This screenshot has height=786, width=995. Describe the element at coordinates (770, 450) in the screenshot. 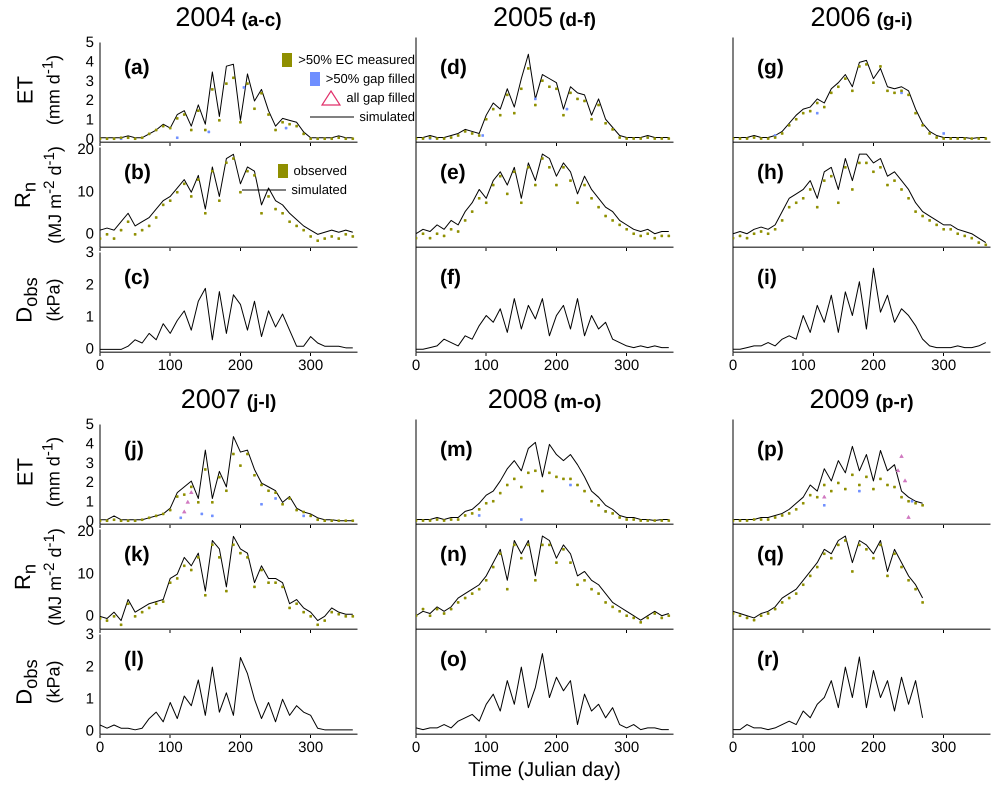

I see `annotation: (p)` at that location.